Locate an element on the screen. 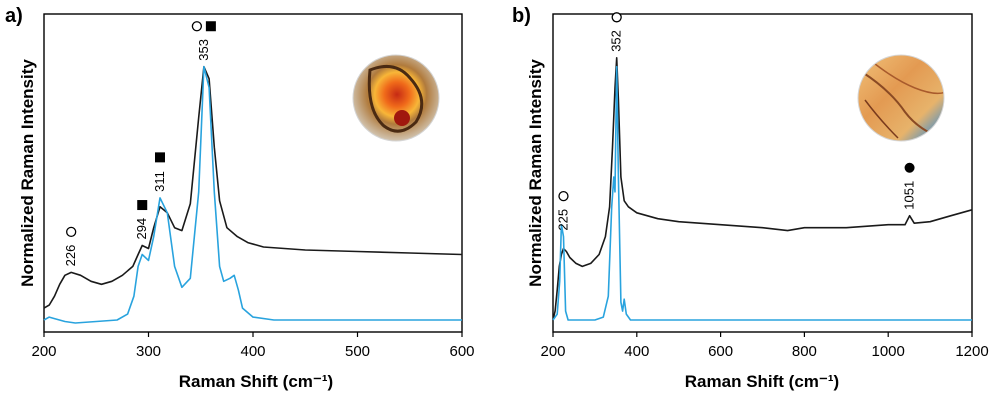 The width and height of the screenshot is (1006, 396). x-ticks: 200 400 600 800 1000 1200 is located at coordinates (764, 346).